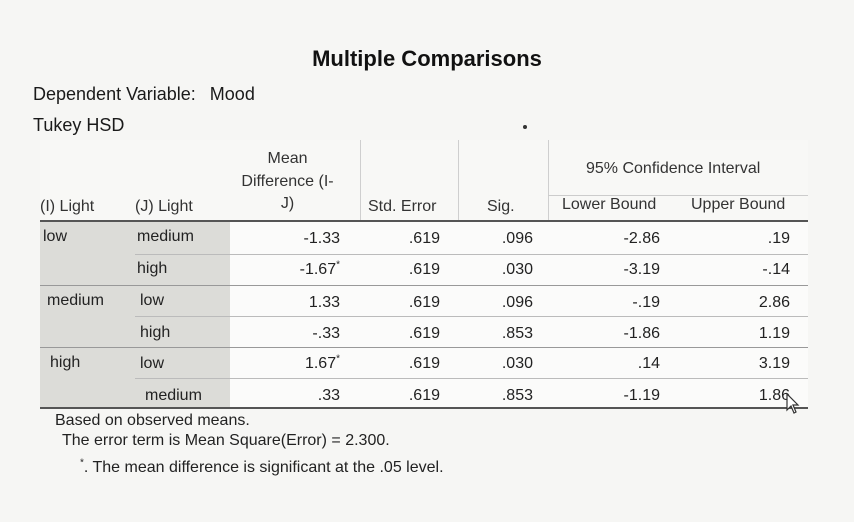 The image size is (854, 522). I want to click on col-header-std-error: Std. Error, so click(402, 206).